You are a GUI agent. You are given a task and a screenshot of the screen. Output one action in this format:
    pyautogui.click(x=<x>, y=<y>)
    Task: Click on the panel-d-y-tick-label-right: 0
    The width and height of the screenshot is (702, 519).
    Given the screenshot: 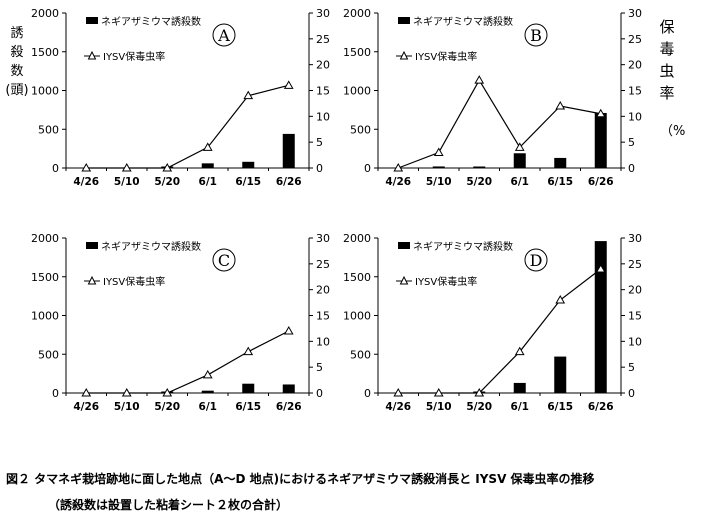 What is the action you would take?
    pyautogui.click(x=631, y=393)
    